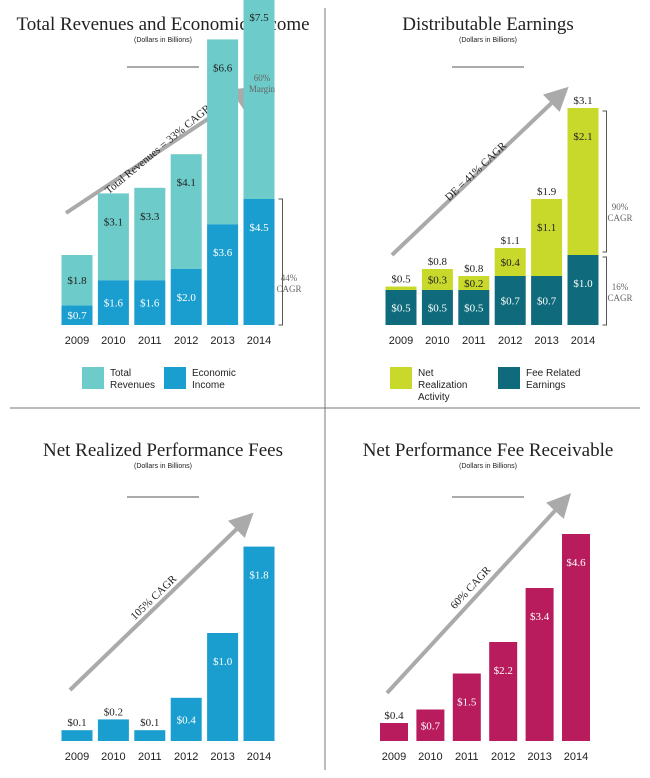  I want to click on bar-label-2013: $3.4, so click(540, 617).